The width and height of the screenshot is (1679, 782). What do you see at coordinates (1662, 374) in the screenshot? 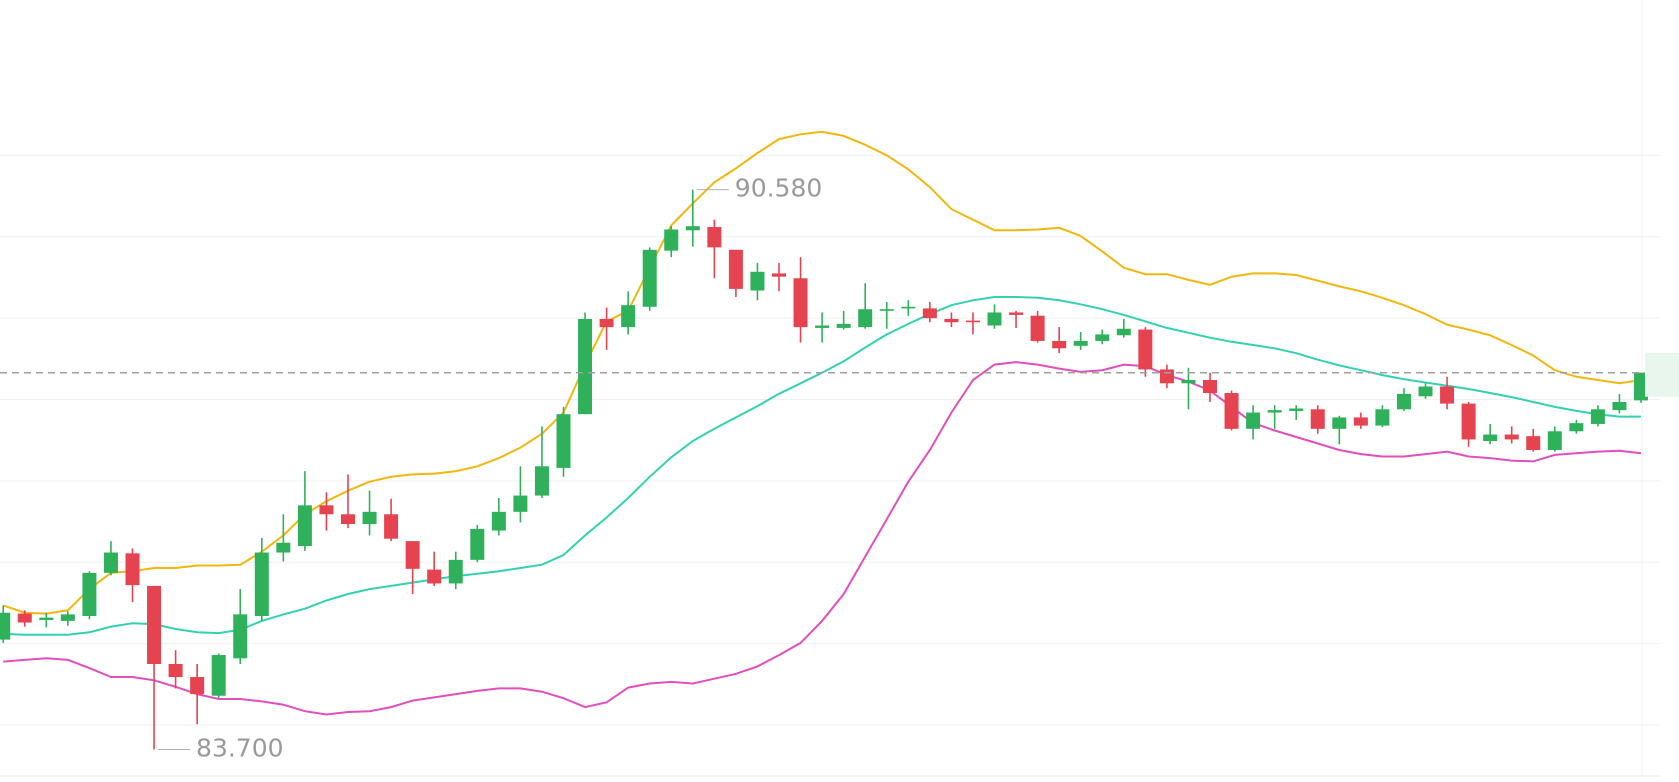
I see `last-price-tag` at bounding box center [1662, 374].